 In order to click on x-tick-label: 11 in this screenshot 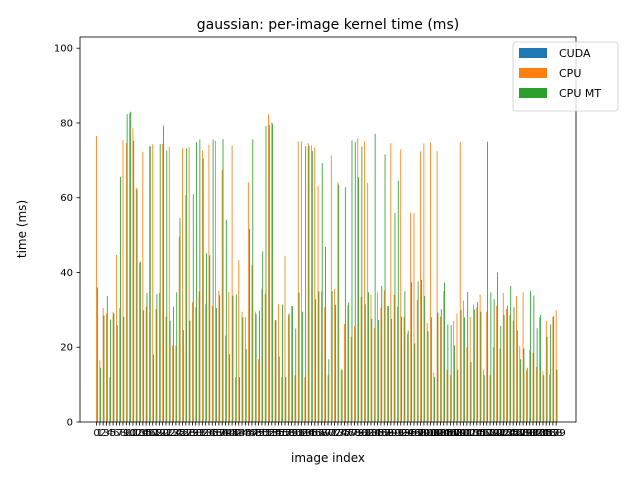, I will do `click(133, 433)`.